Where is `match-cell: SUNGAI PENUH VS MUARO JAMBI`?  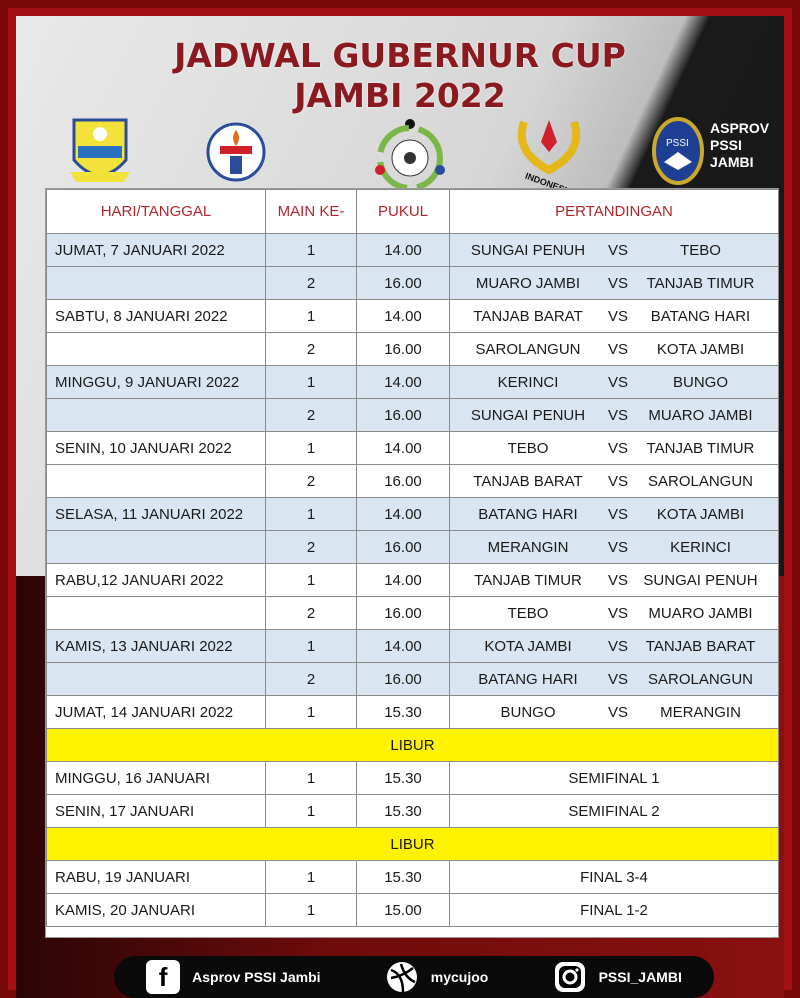 match-cell: SUNGAI PENUH VS MUARO JAMBI is located at coordinates (614, 415).